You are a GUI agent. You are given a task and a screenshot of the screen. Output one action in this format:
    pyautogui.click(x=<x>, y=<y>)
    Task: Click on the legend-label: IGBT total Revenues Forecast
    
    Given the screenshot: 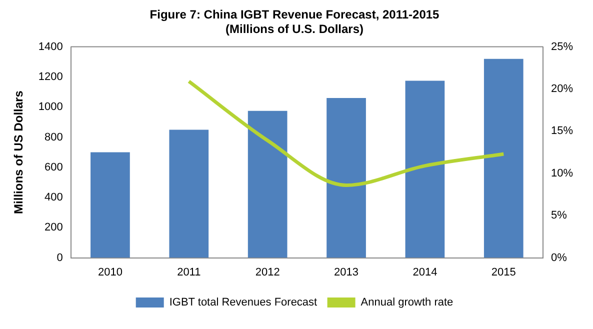 What is the action you would take?
    pyautogui.click(x=243, y=302)
    